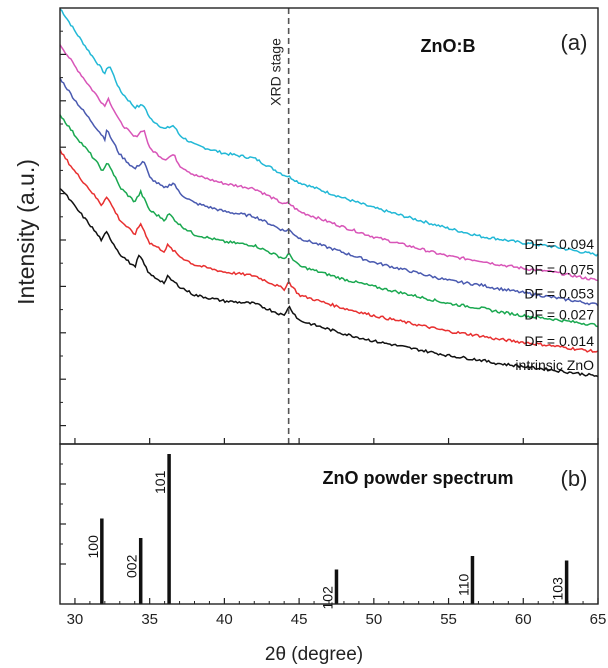 This screenshot has width=608, height=668. Describe the element at coordinates (523, 619) in the screenshot. I see `x-tick-label-60: 60` at that location.